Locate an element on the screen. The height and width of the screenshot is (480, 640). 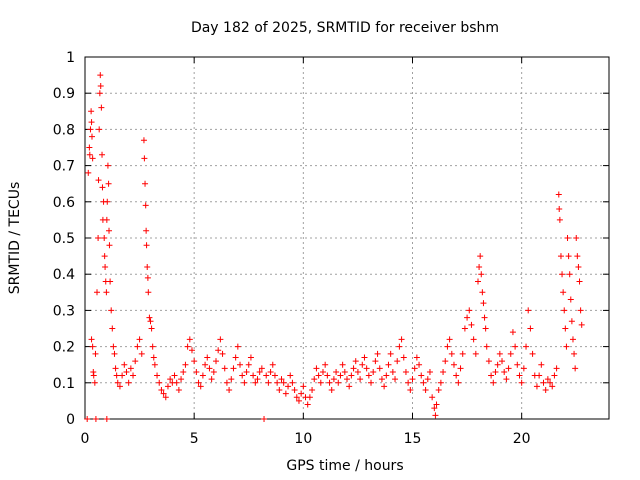
y-tick-label: 0.3 is located at coordinates (64, 311).